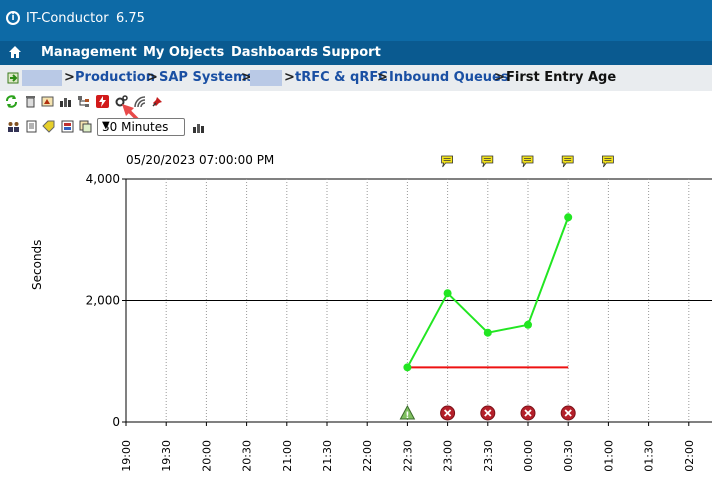 The image size is (712, 495). What do you see at coordinates (568, 456) in the screenshot?
I see `x-tick-label: 00:30` at bounding box center [568, 456].